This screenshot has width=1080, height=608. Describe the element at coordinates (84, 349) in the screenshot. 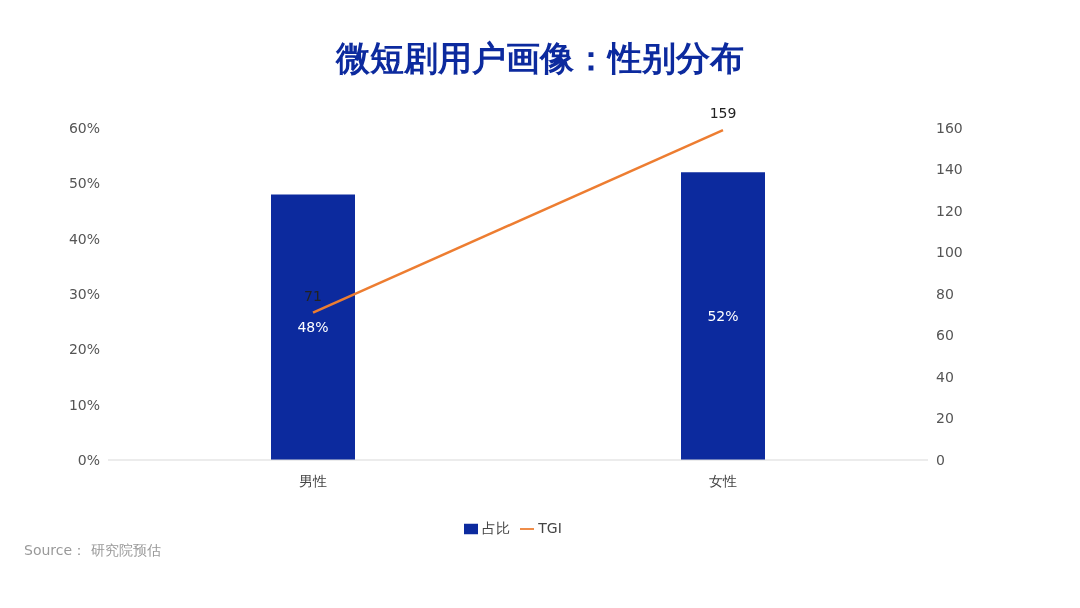

I see `y-tick-label: 20%` at that location.